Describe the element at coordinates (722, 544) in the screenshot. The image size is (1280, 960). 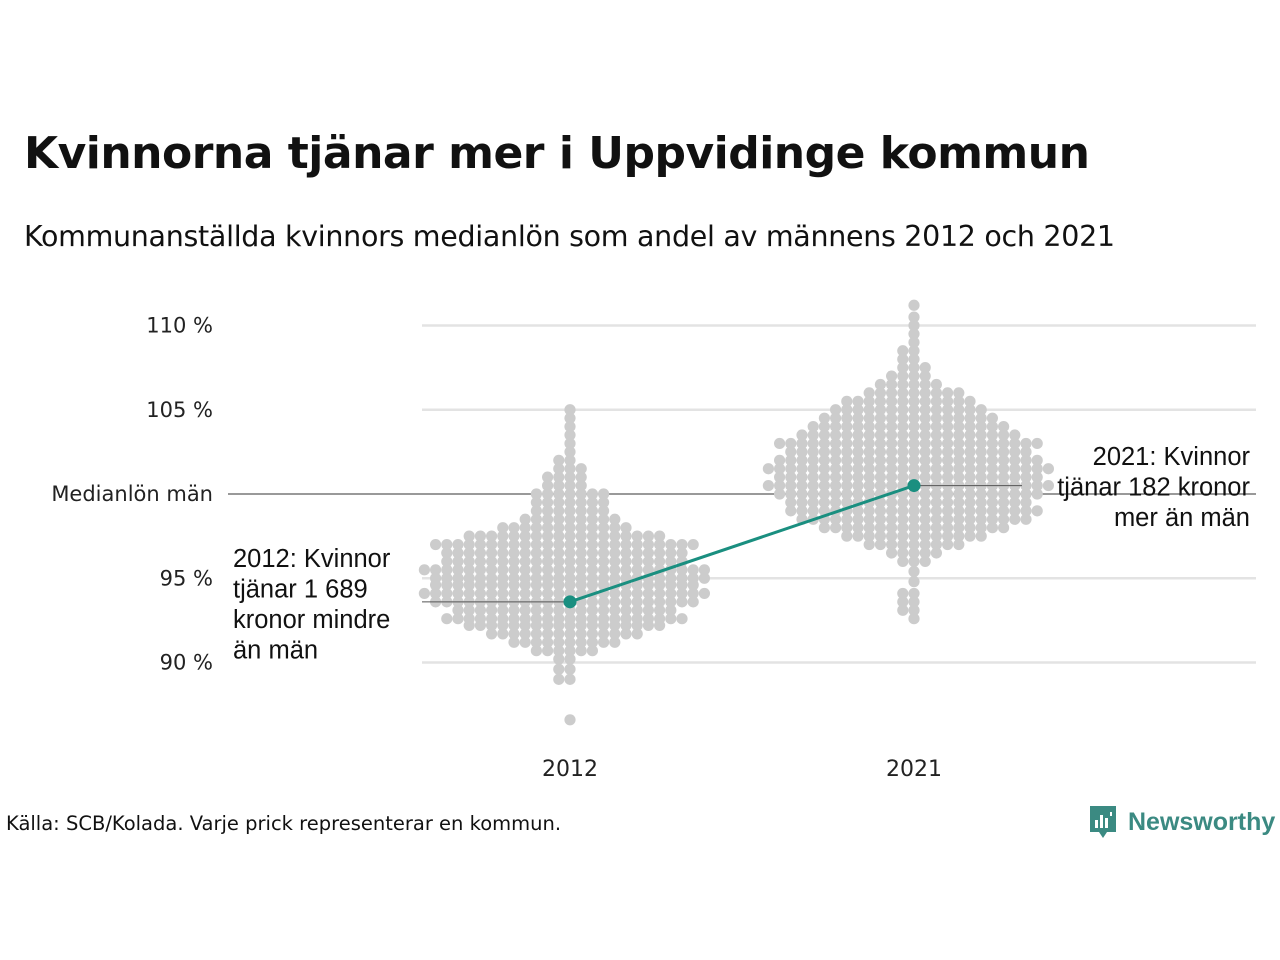
I see `highlight` at that location.